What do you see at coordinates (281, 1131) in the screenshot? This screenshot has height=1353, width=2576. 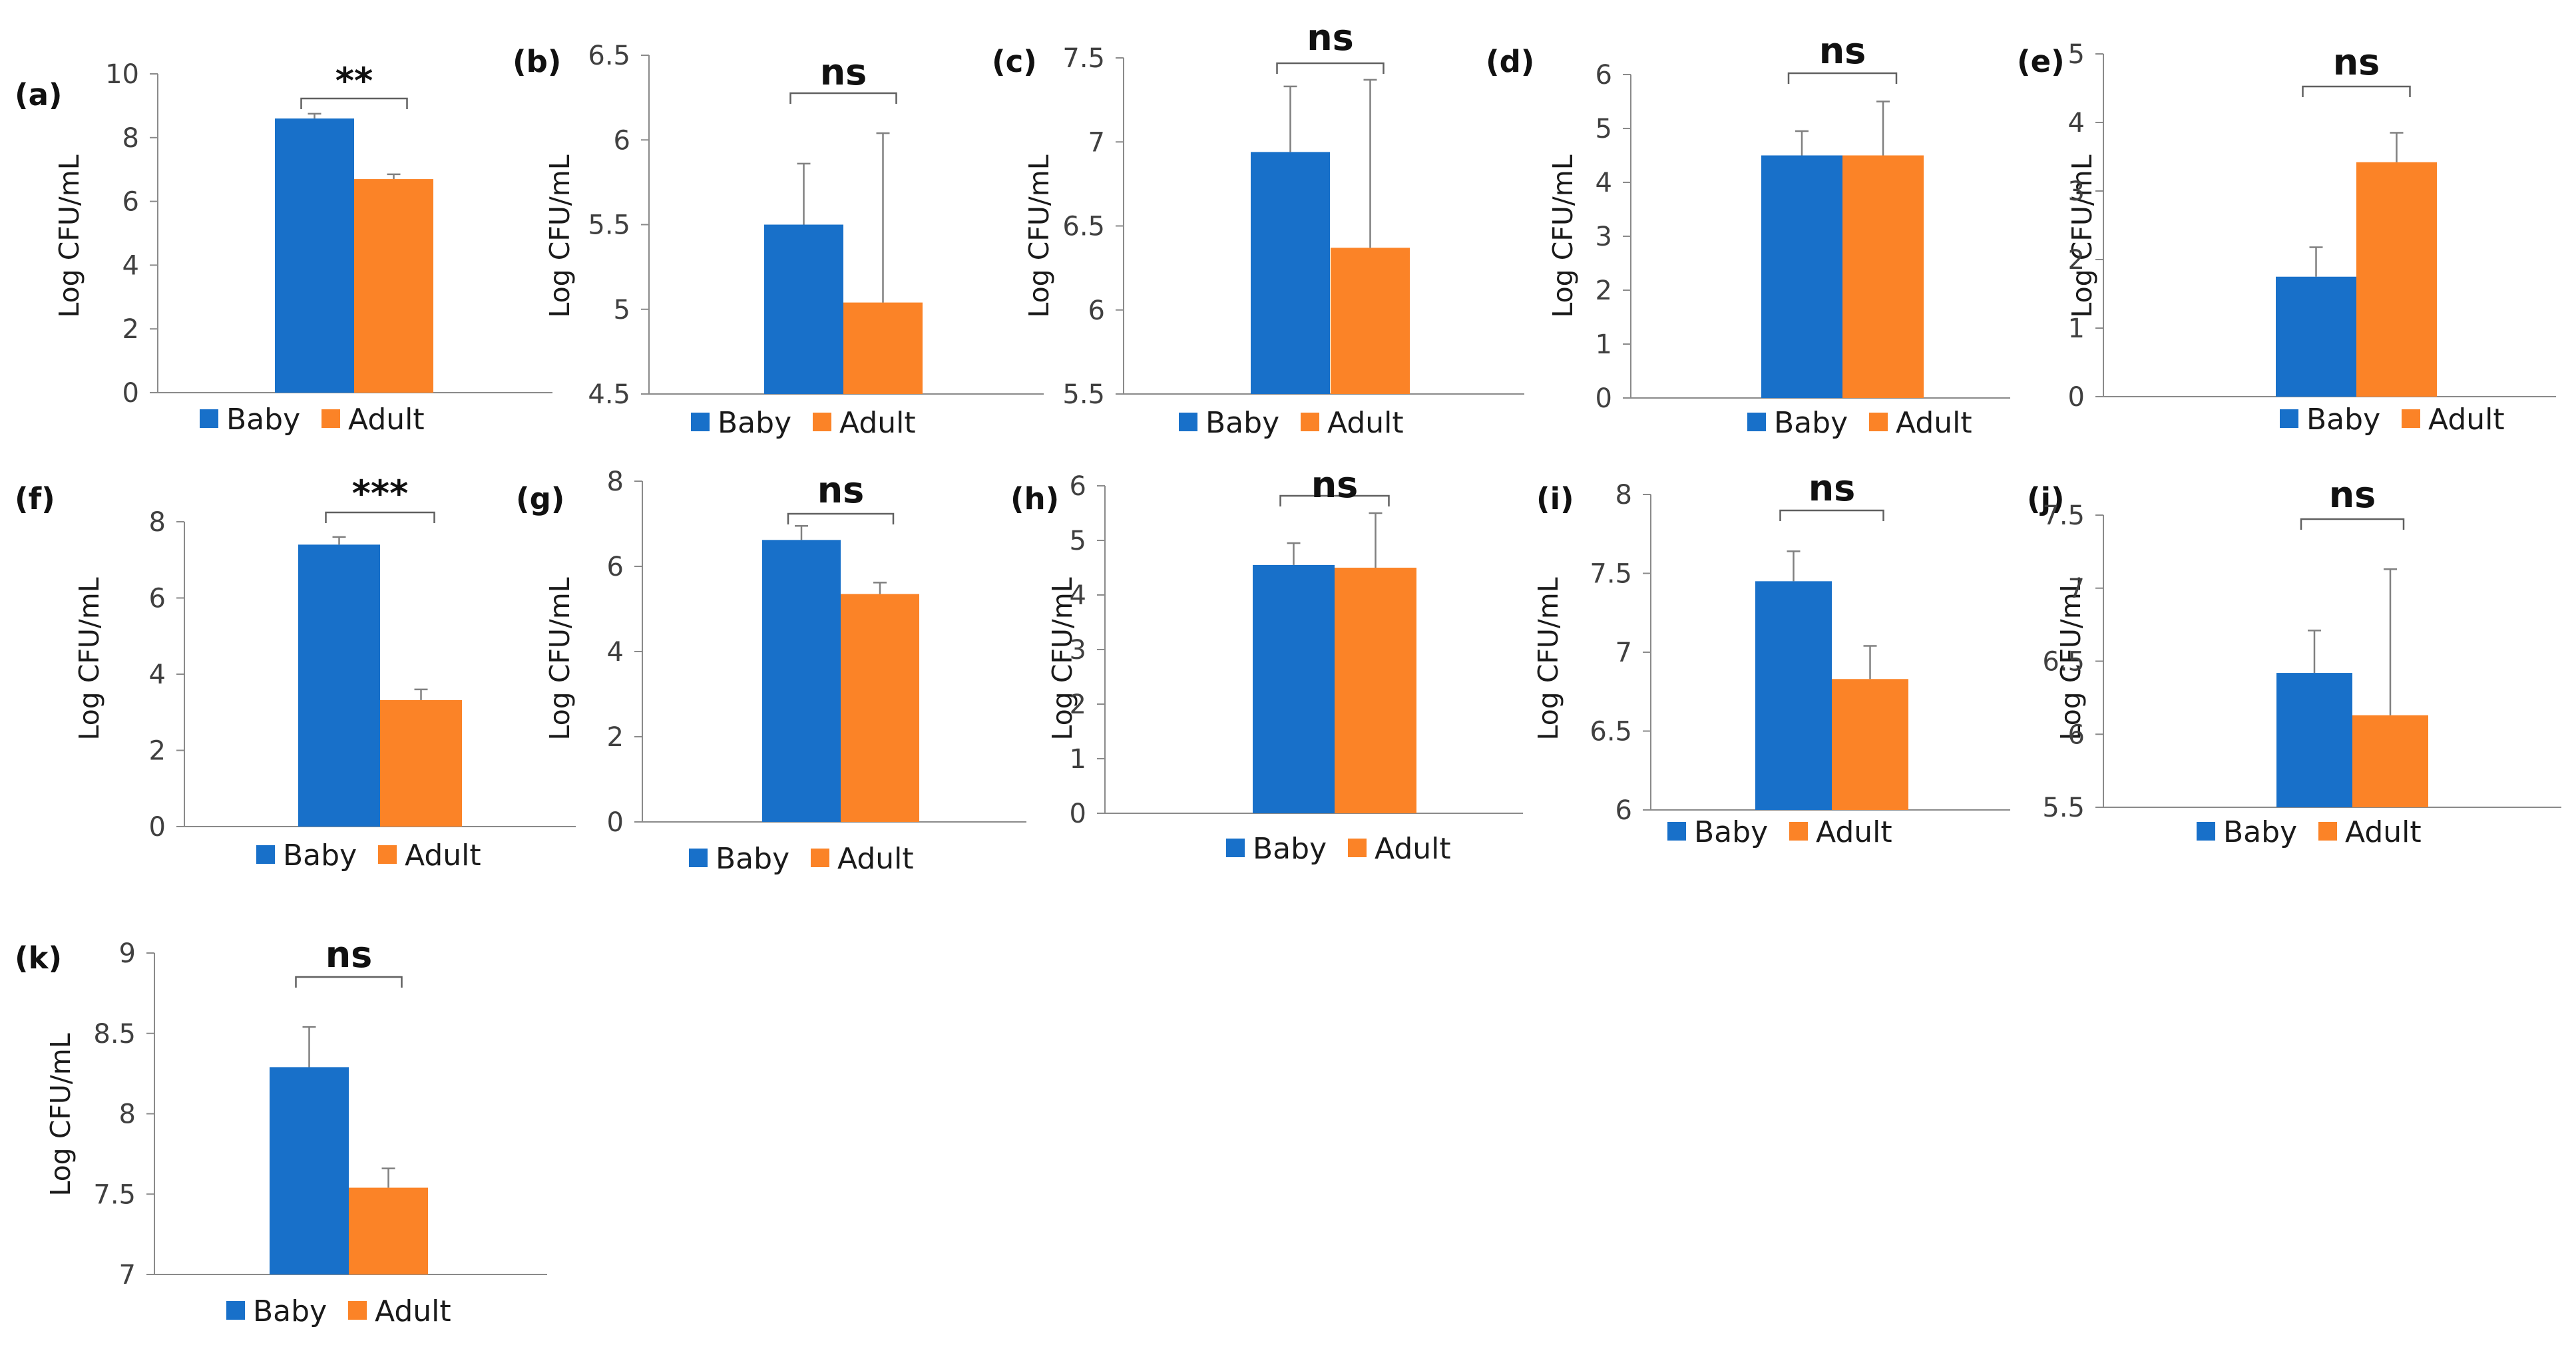 I see `panel-k: (k) Log CFU/mL 7 7.5 8 8.5 9 ns Baby Adult` at bounding box center [281, 1131].